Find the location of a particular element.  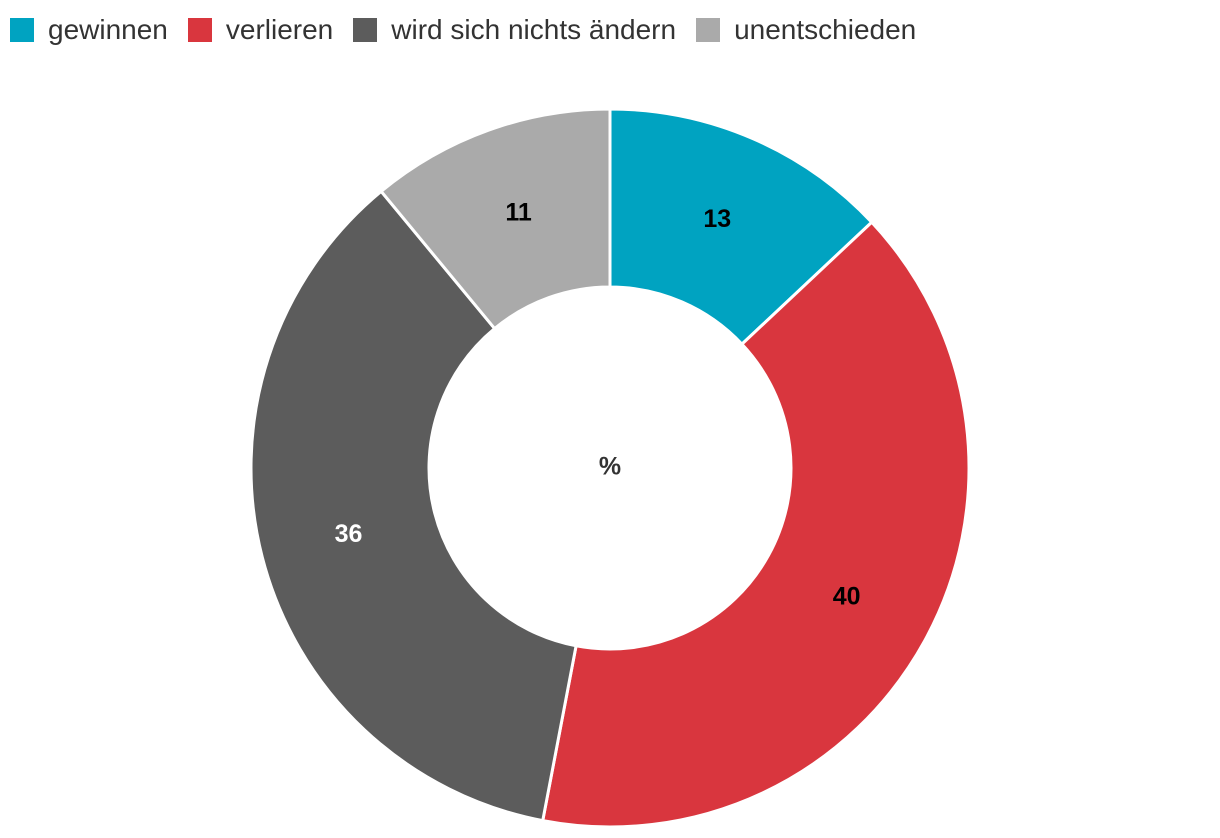

legend-item-verlieren: verlieren is located at coordinates (260, 30).